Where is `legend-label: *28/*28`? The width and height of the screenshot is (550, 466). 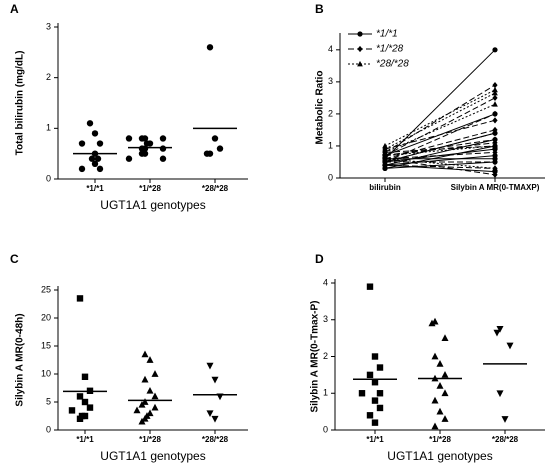 legend-label: *28/*28 is located at coordinates (392, 64).